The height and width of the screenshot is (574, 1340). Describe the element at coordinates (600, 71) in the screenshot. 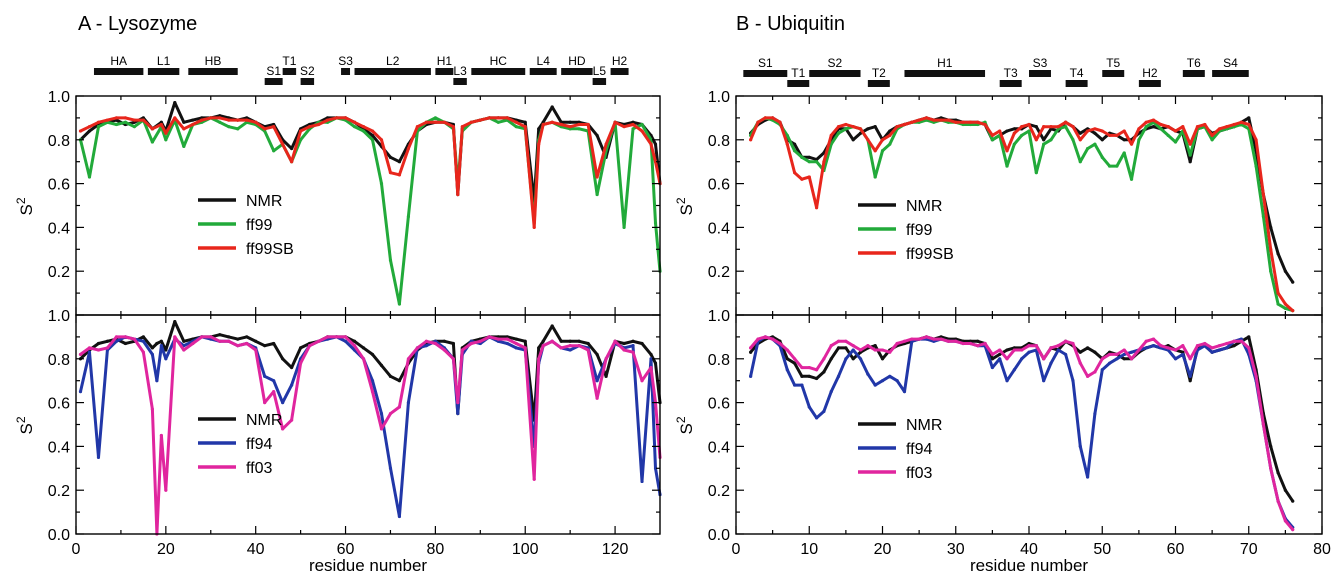

I see `ss-label: L5` at that location.